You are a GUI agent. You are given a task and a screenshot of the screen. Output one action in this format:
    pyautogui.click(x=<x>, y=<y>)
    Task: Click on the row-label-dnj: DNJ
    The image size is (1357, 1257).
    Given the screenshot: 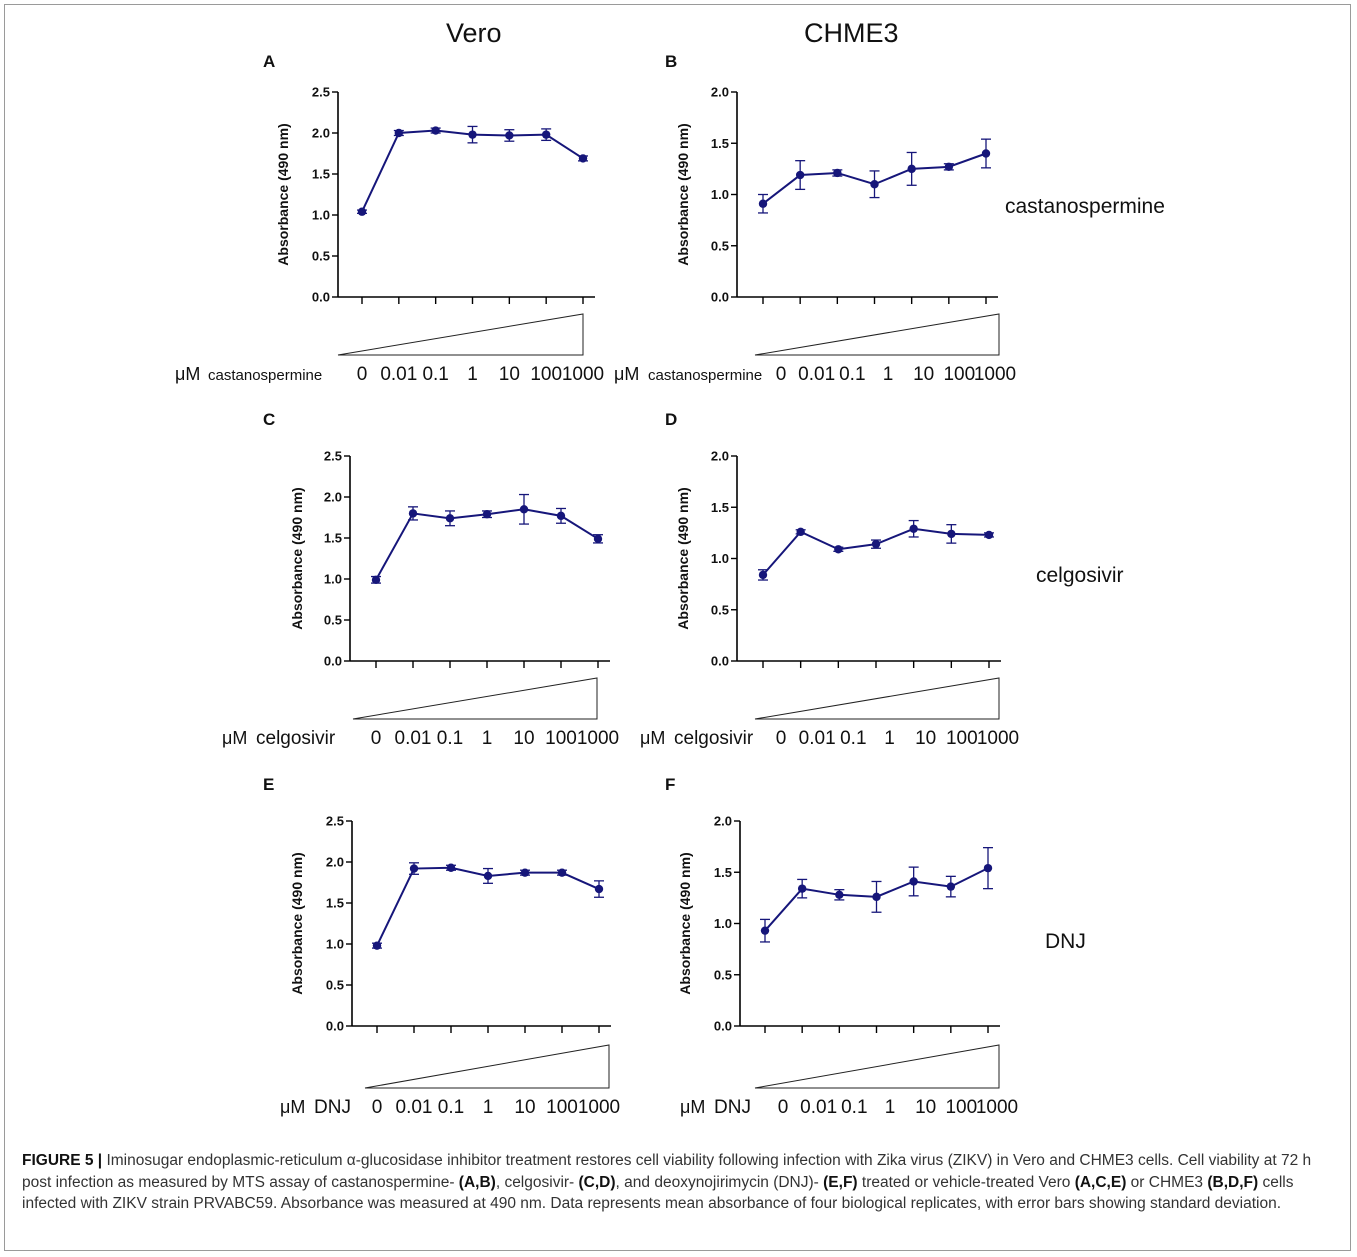 What is the action you would take?
    pyautogui.click(x=1065, y=941)
    